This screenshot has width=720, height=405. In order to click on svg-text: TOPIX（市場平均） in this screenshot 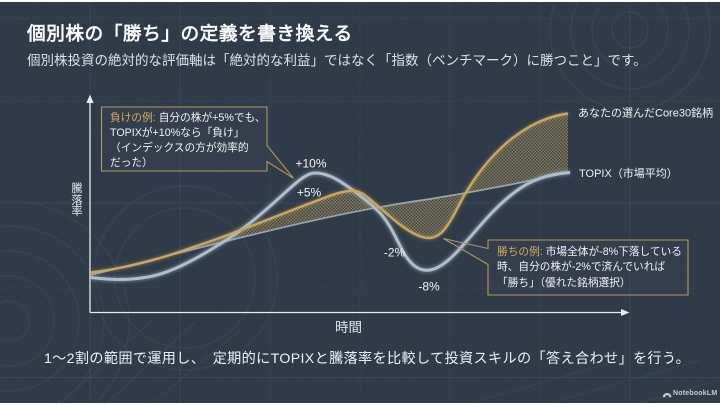, I will do `click(628, 173)`.